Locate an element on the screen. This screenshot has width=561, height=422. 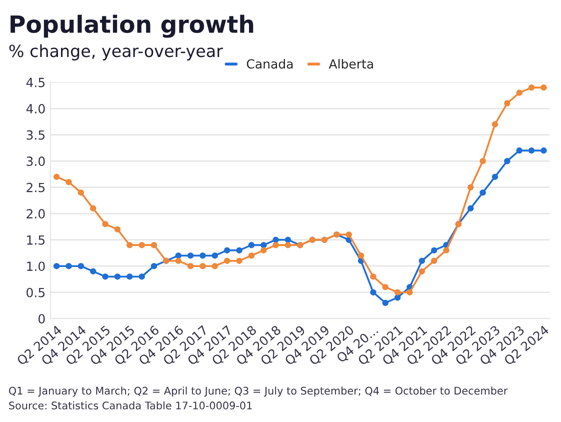
y-tick-label: 4.5 is located at coordinates (35, 83).